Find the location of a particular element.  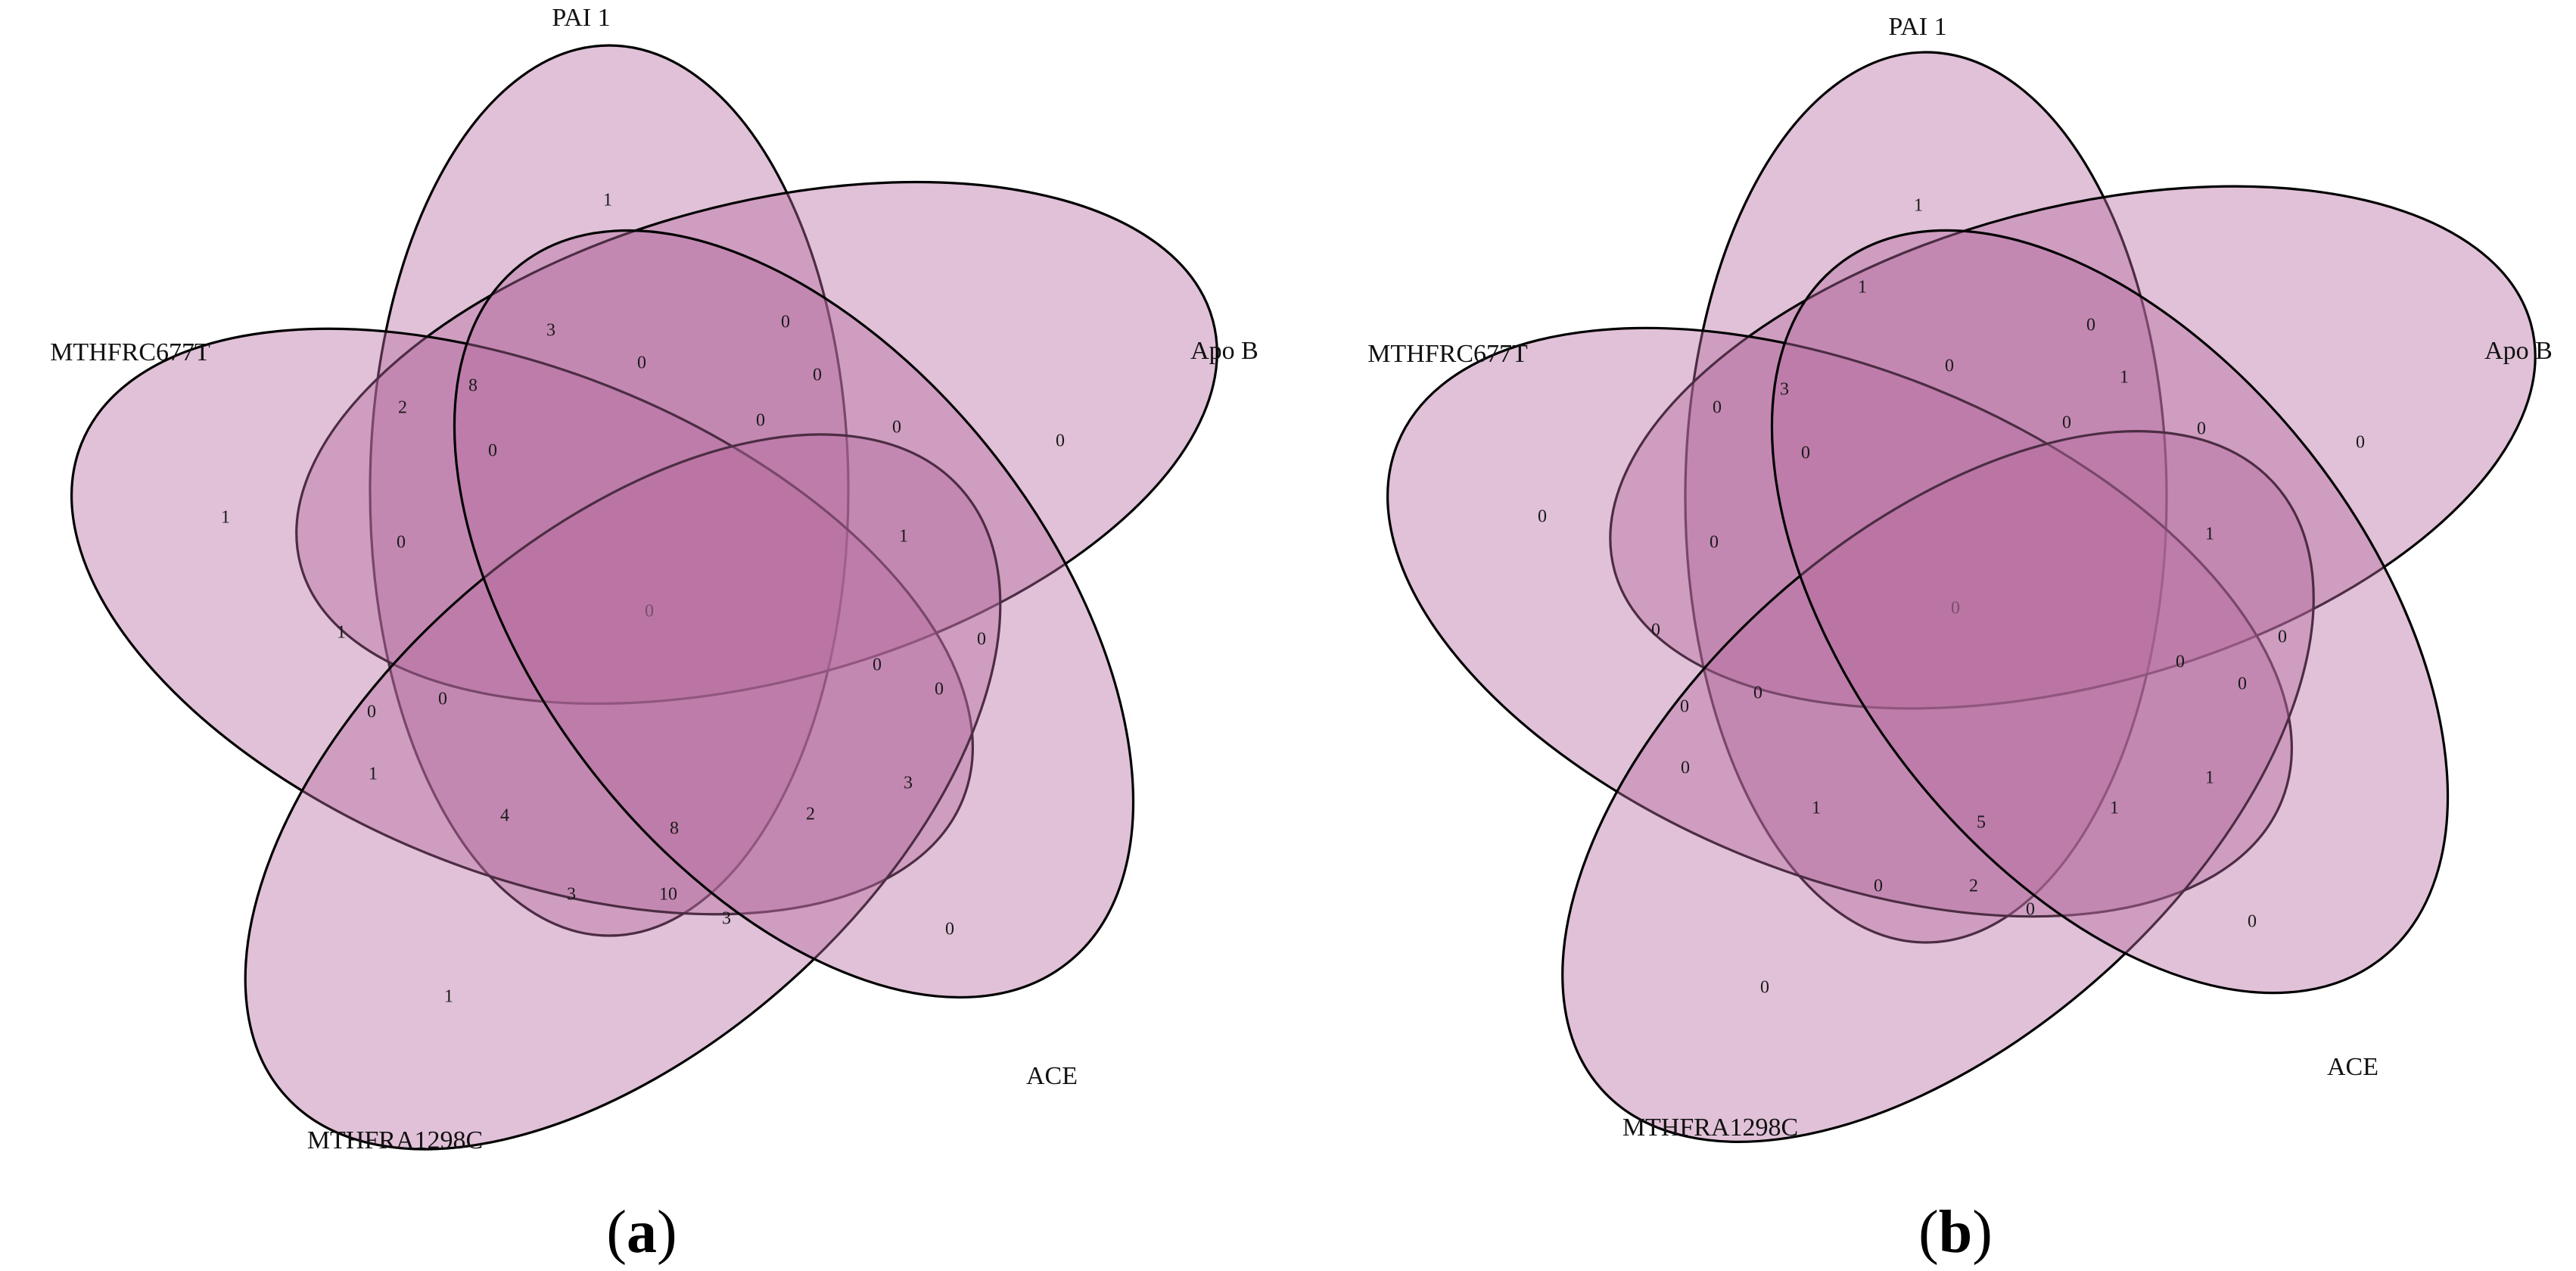

count-only-mthfra1298c: 1 is located at coordinates (448, 997).